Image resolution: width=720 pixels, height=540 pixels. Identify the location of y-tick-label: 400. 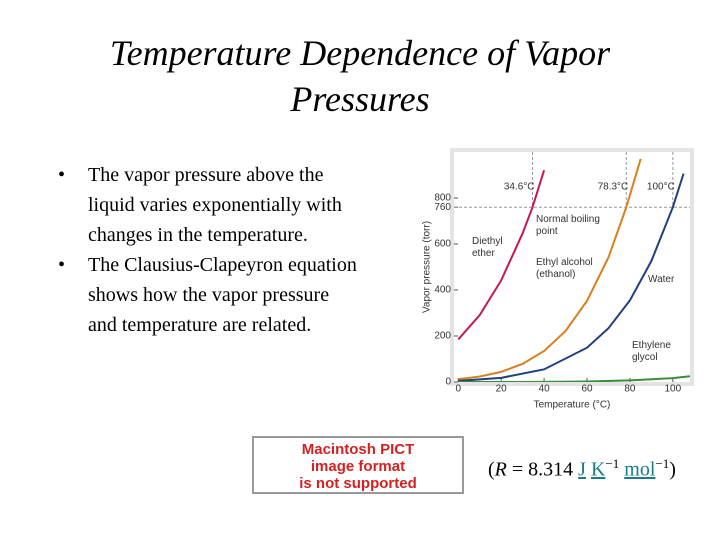
(442, 290).